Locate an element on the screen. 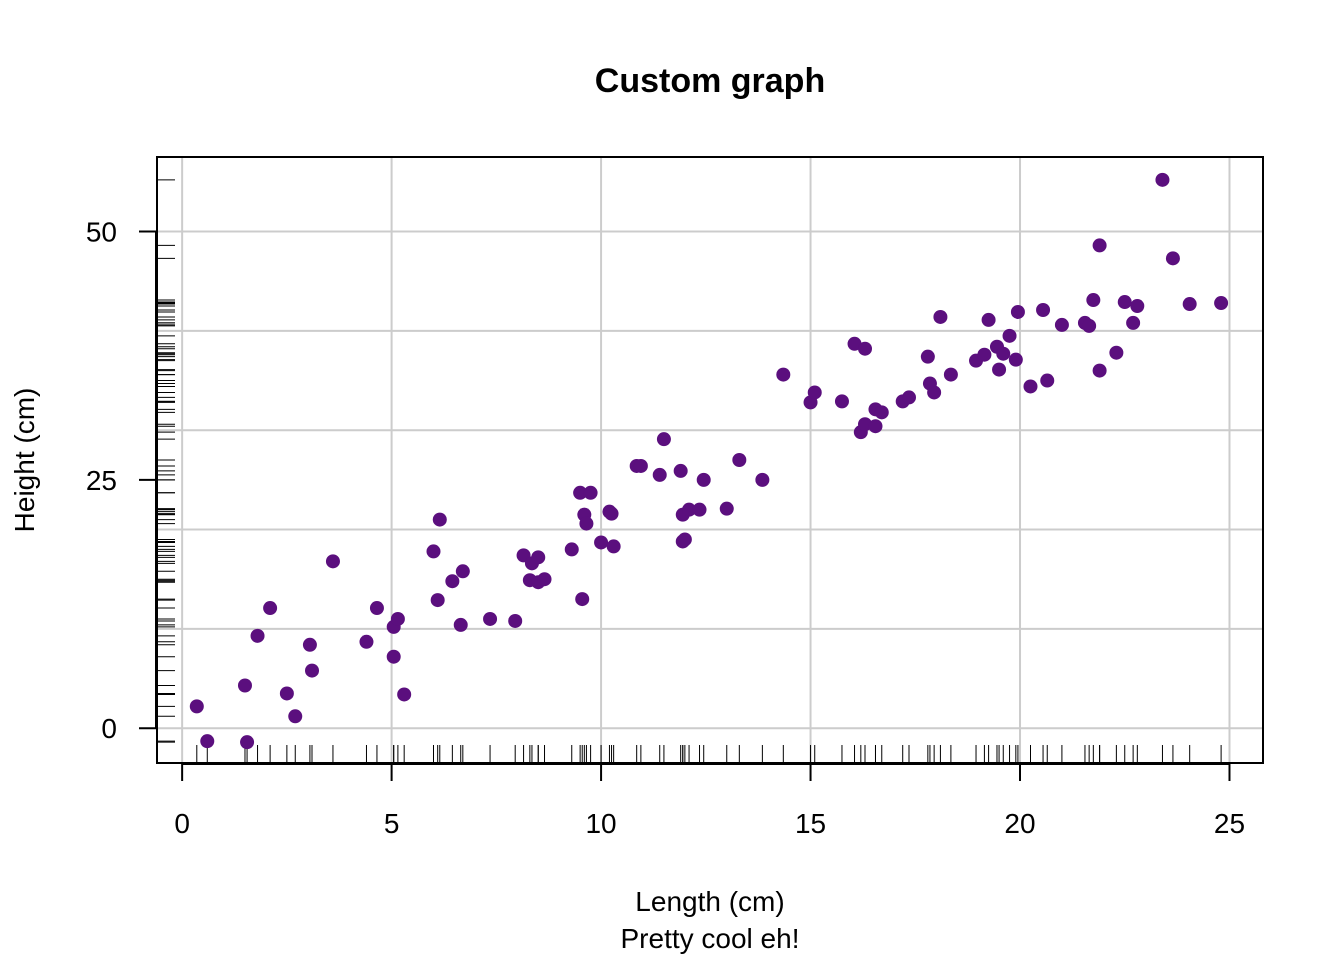  y-tick-label: 25 is located at coordinates (101, 480).